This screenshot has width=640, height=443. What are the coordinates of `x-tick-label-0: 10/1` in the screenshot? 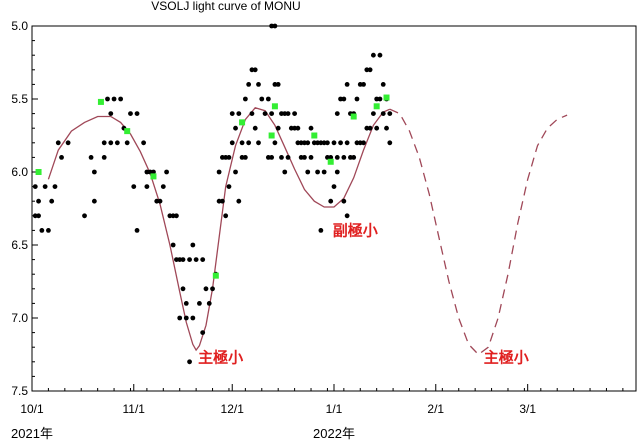 It's located at (32, 409).